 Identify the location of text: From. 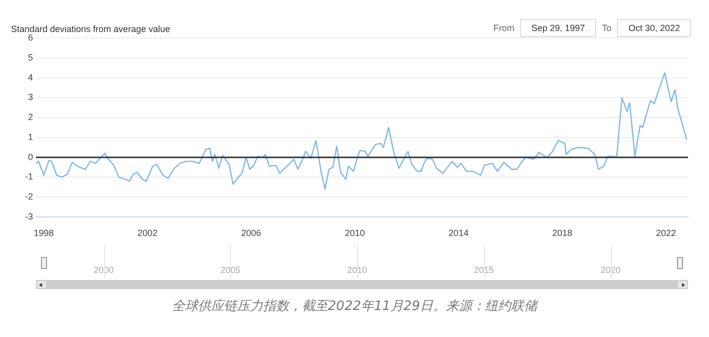
(503, 28).